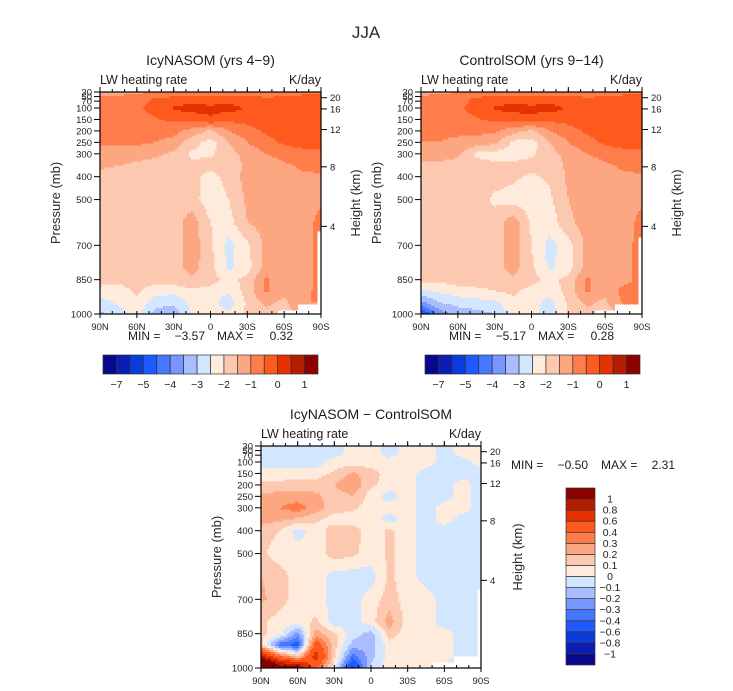 The image size is (733, 691). What do you see at coordinates (143, 385) in the screenshot?
I see `colorbar-label: −5` at bounding box center [143, 385].